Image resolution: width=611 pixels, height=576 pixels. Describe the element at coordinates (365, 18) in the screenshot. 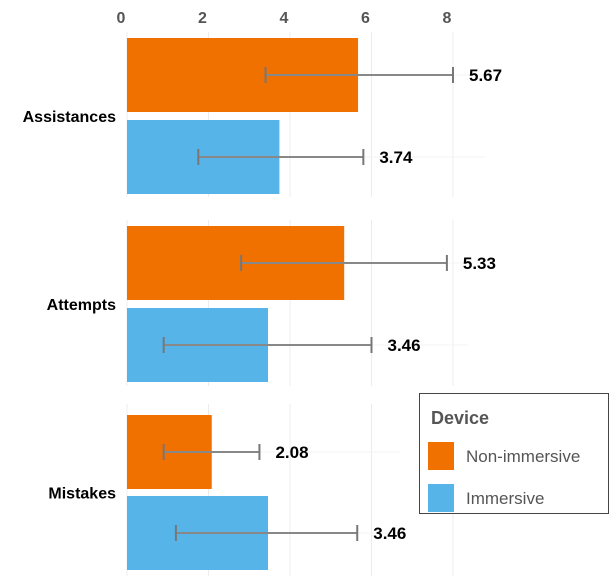

I see `x-tick-label: 6` at that location.